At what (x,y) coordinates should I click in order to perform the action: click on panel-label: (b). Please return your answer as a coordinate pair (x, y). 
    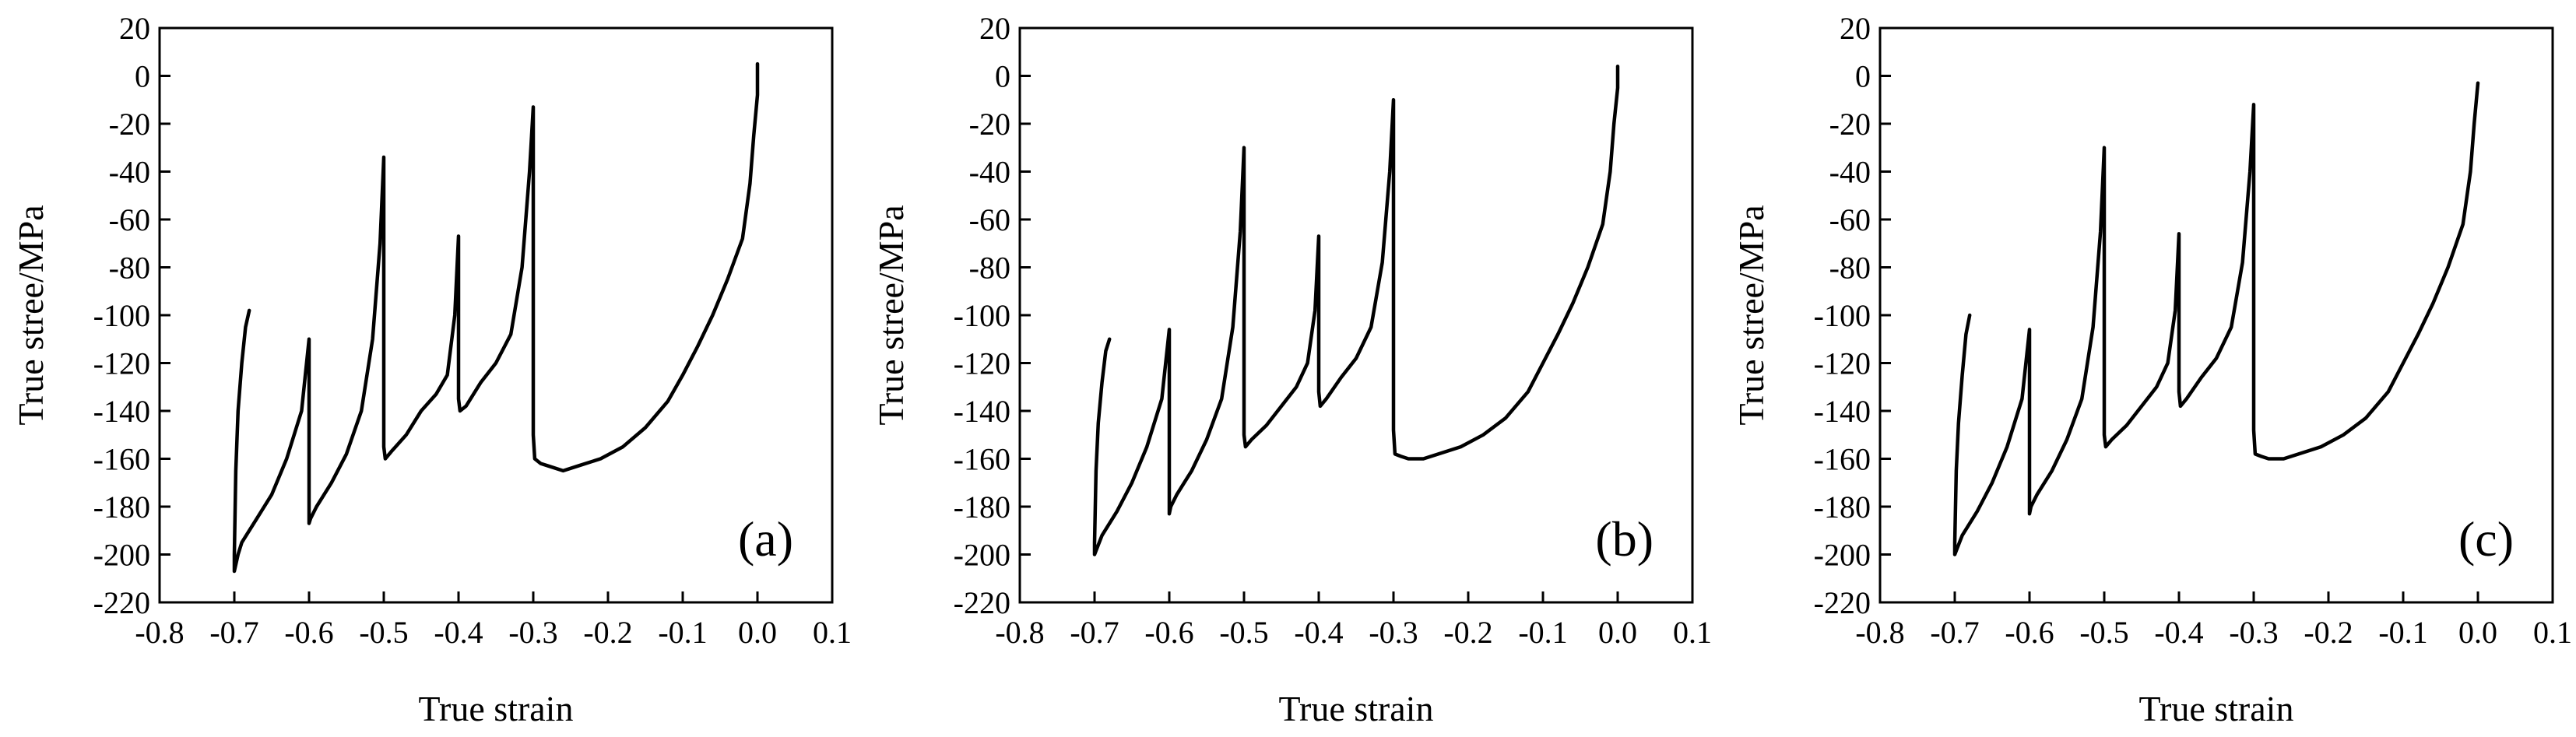
    Looking at the image, I should click on (1624, 539).